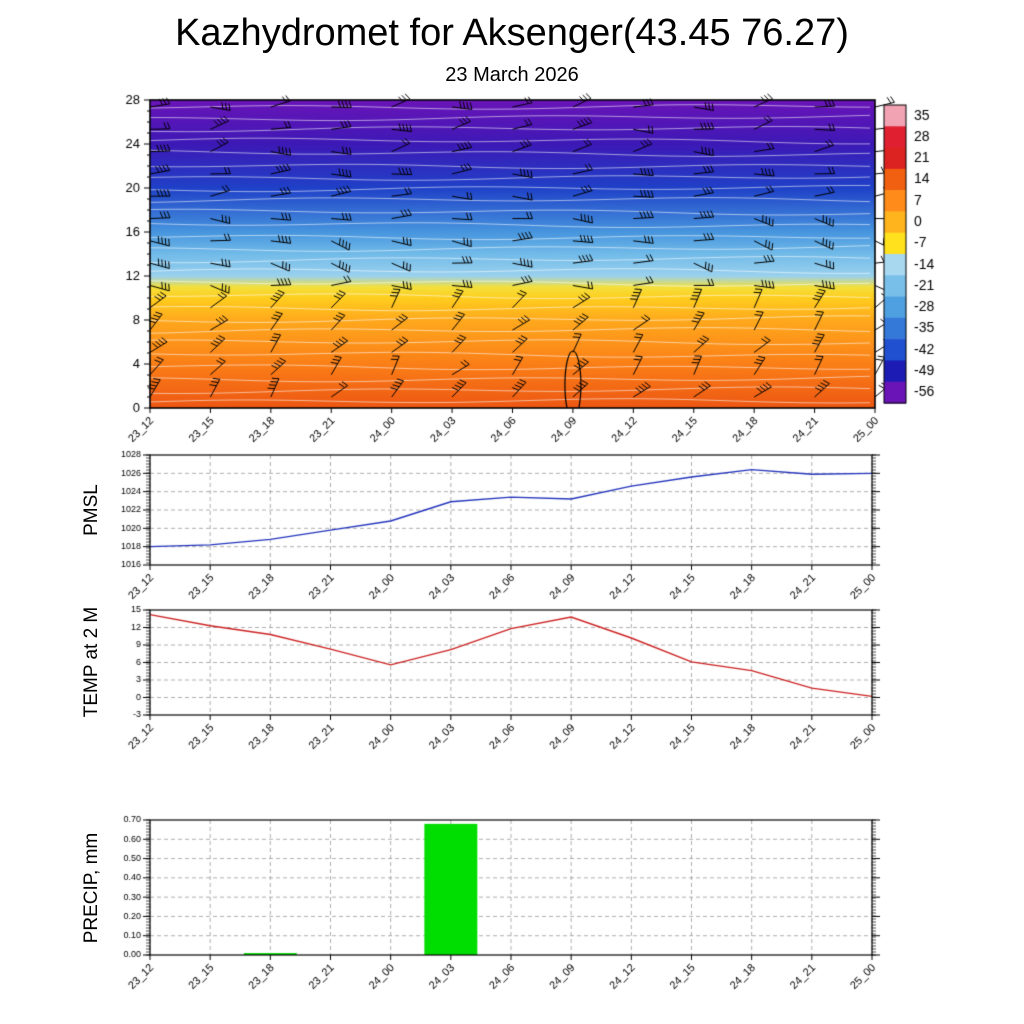 Image resolution: width=1024 pixels, height=1024 pixels. Describe the element at coordinates (91, 510) in the screenshot. I see `pmsl-axis-label: PMSL` at that location.